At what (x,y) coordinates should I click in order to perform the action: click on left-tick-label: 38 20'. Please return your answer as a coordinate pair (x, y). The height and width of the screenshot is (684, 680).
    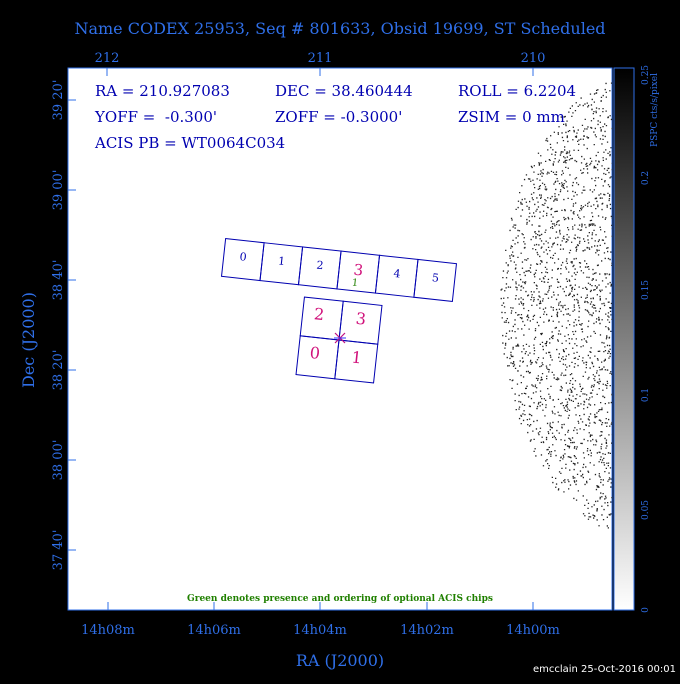
    Looking at the image, I should click on (58, 370).